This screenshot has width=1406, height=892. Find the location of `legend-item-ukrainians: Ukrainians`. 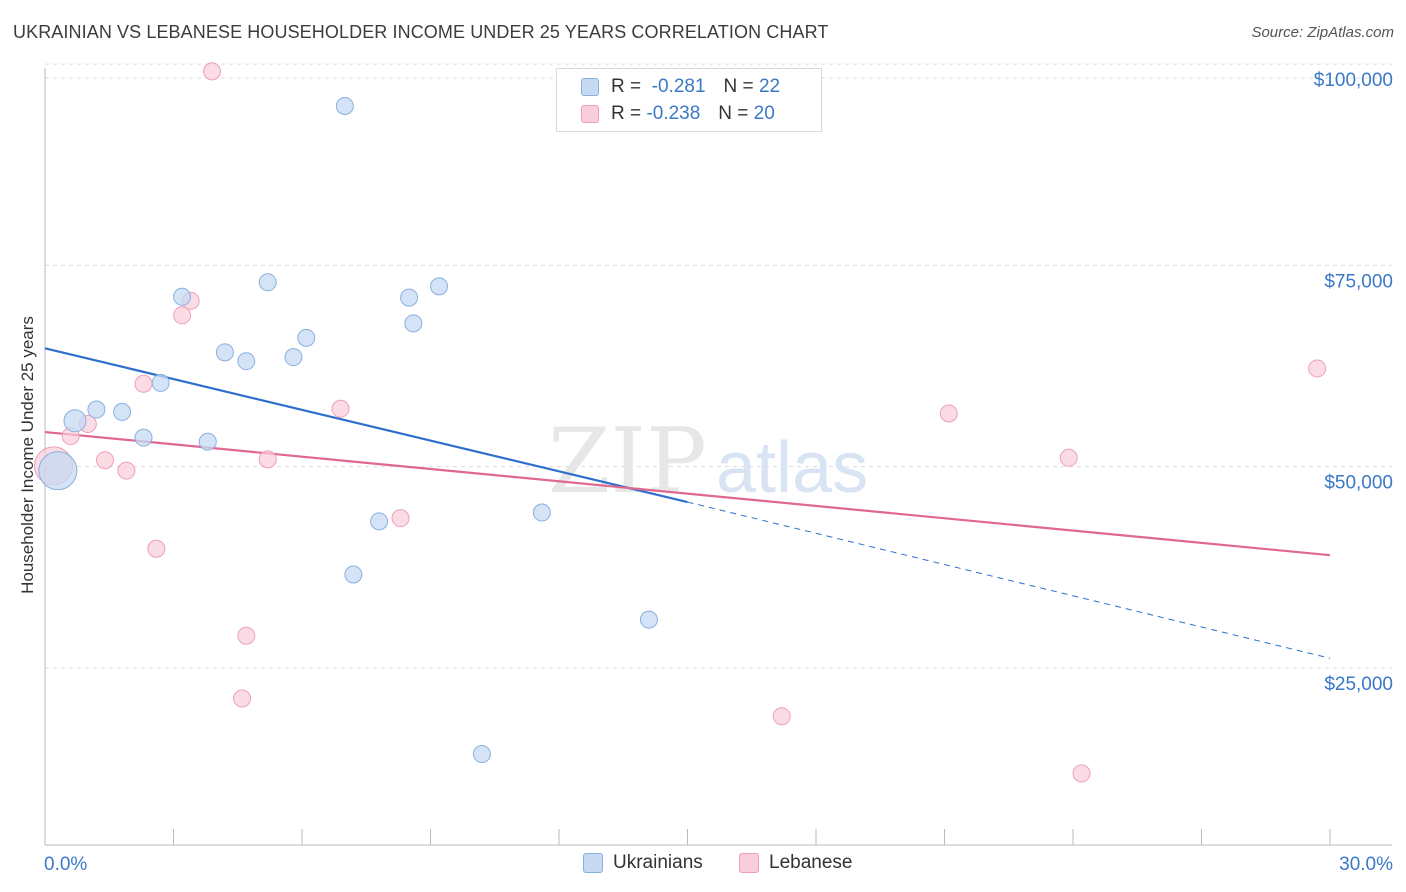

legend-item-ukrainians: Ukrainians is located at coordinates (643, 863).